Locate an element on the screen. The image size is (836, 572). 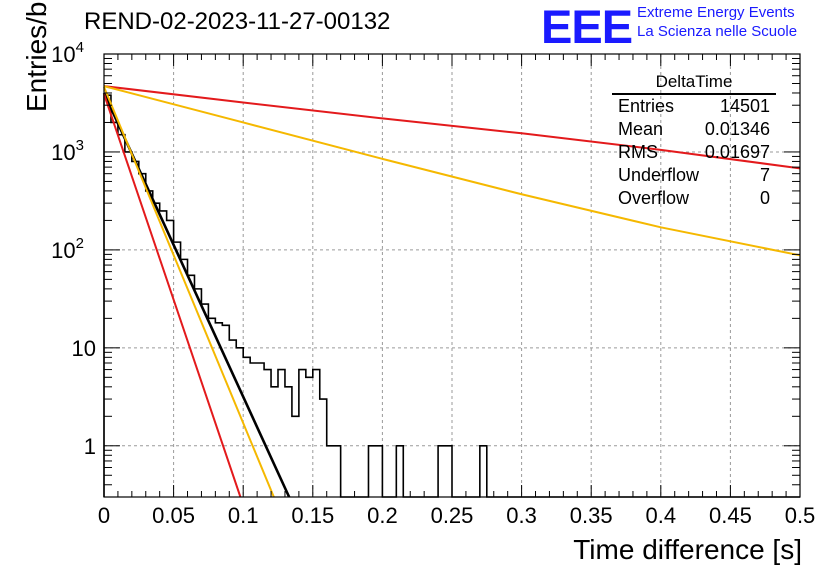
y-tick-label: 1 is located at coordinates (90, 446).